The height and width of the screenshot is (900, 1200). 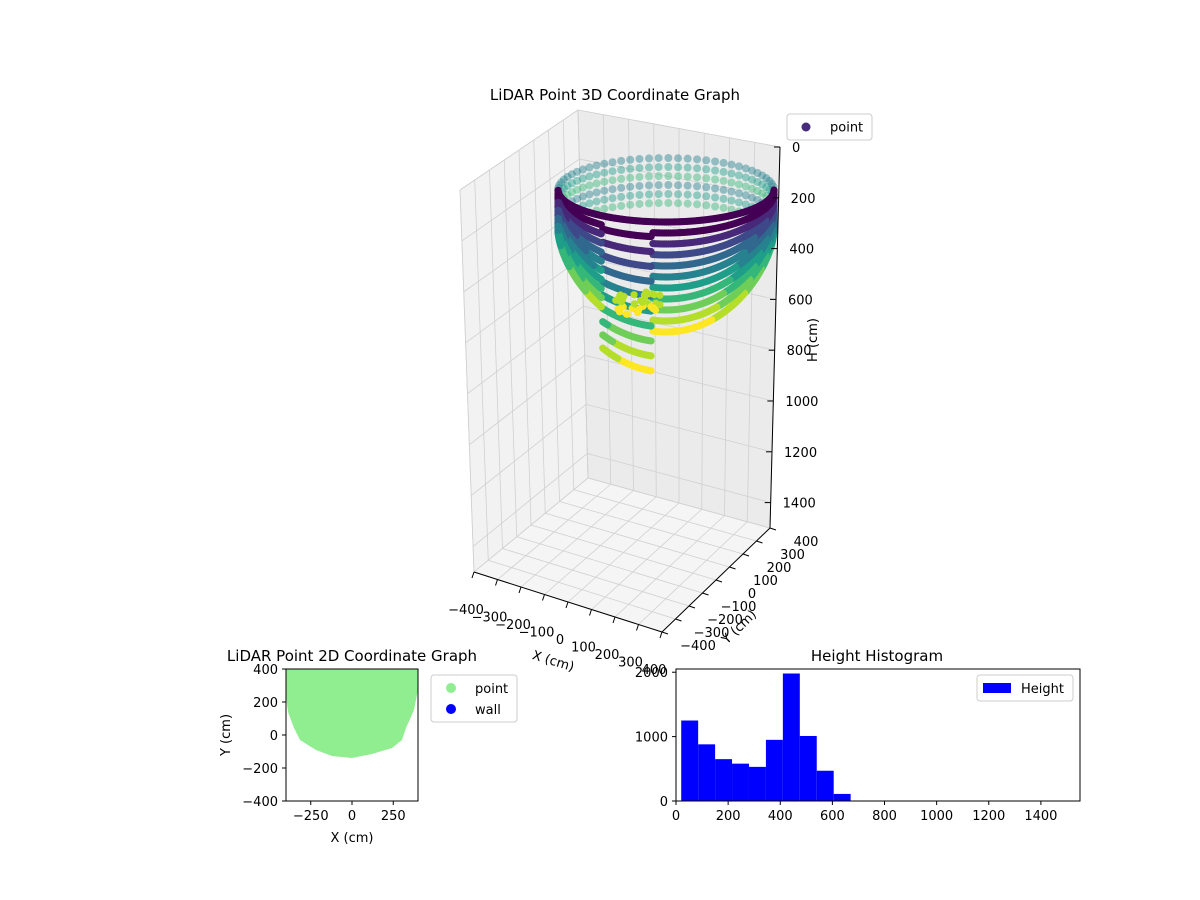 I want to click on z-tick-label-3d: 200, so click(x=803, y=199).